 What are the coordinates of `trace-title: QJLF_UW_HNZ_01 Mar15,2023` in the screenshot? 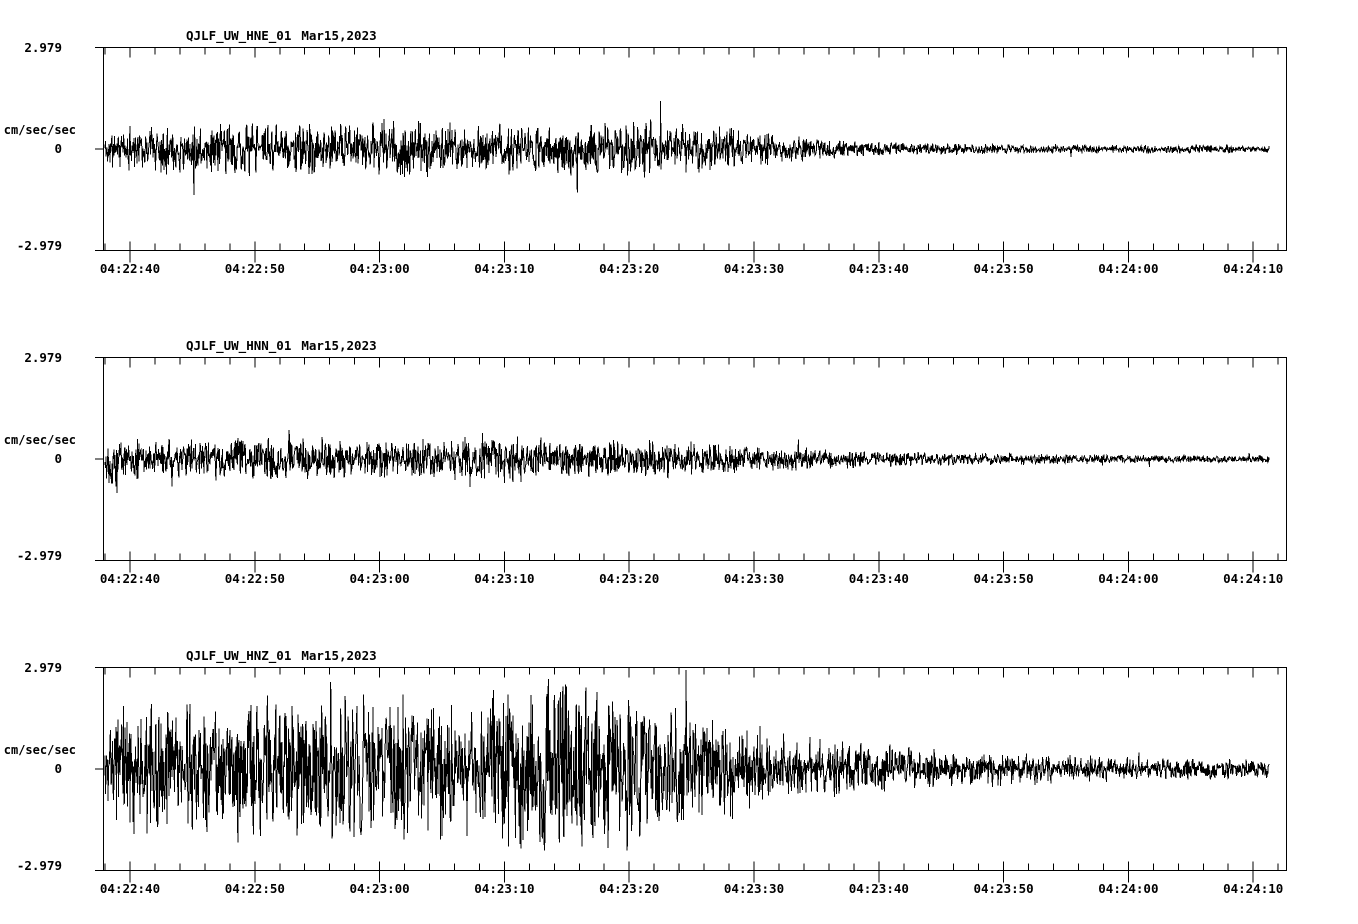 It's located at (281, 656).